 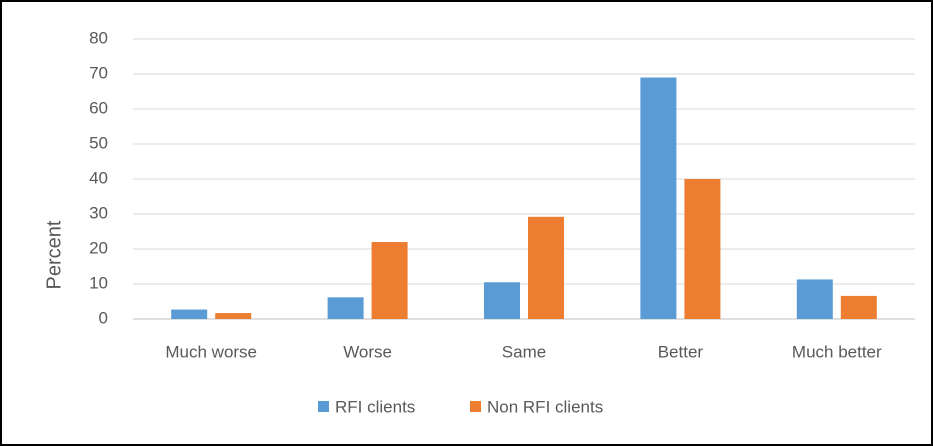 What do you see at coordinates (98, 177) in the screenshot?
I see `y-tick-label: 40` at bounding box center [98, 177].